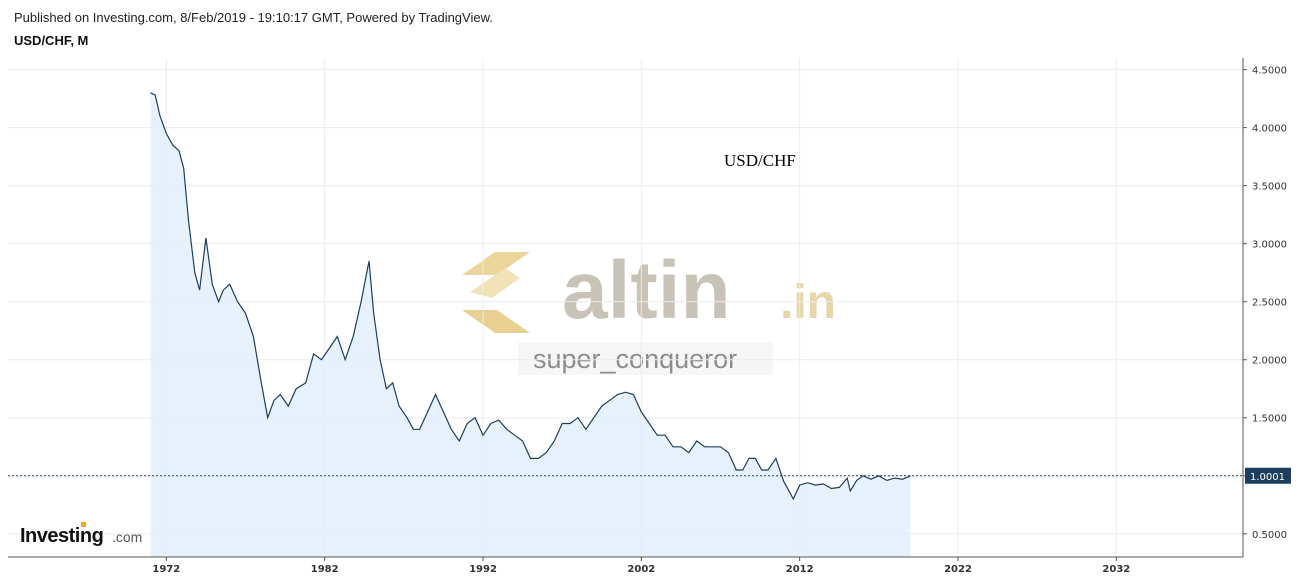  Describe the element at coordinates (1269, 129) in the screenshot. I see `y-tick-label-7: 4.0000` at that location.